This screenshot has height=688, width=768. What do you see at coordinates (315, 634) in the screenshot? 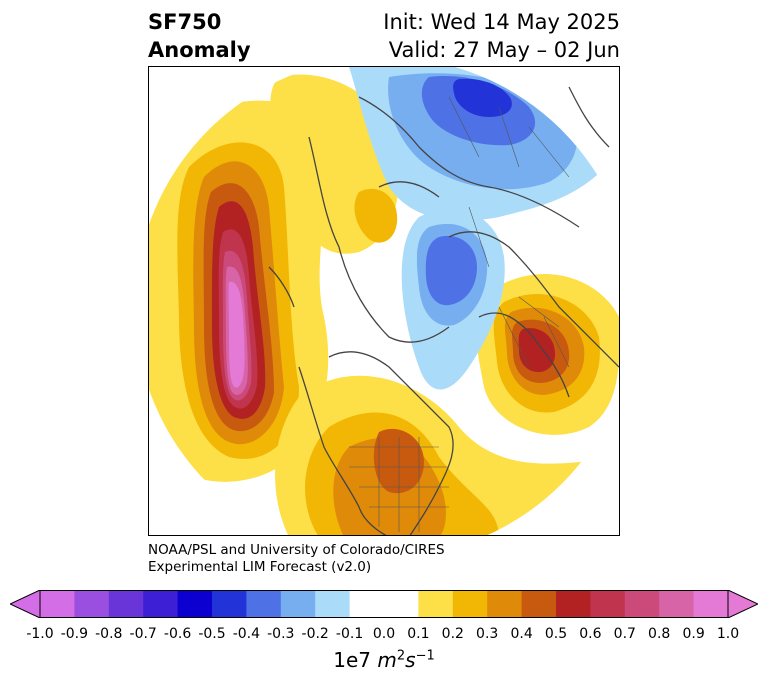
I see `colorbar-tick-label: -0.2` at bounding box center [315, 634].